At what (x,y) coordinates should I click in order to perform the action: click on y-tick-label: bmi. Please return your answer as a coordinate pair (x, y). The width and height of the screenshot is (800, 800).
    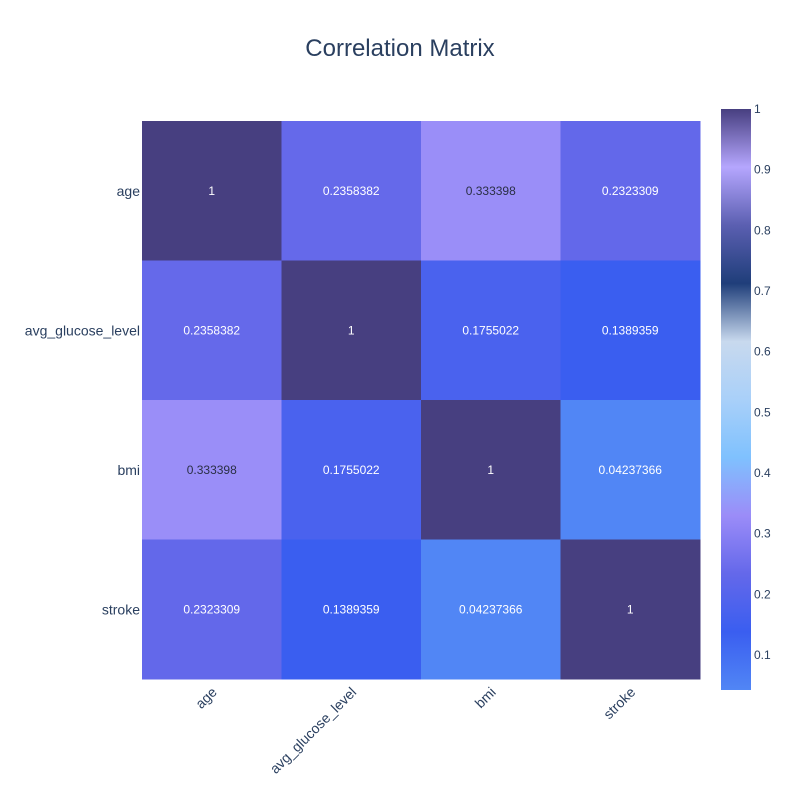
    Looking at the image, I should click on (128, 470).